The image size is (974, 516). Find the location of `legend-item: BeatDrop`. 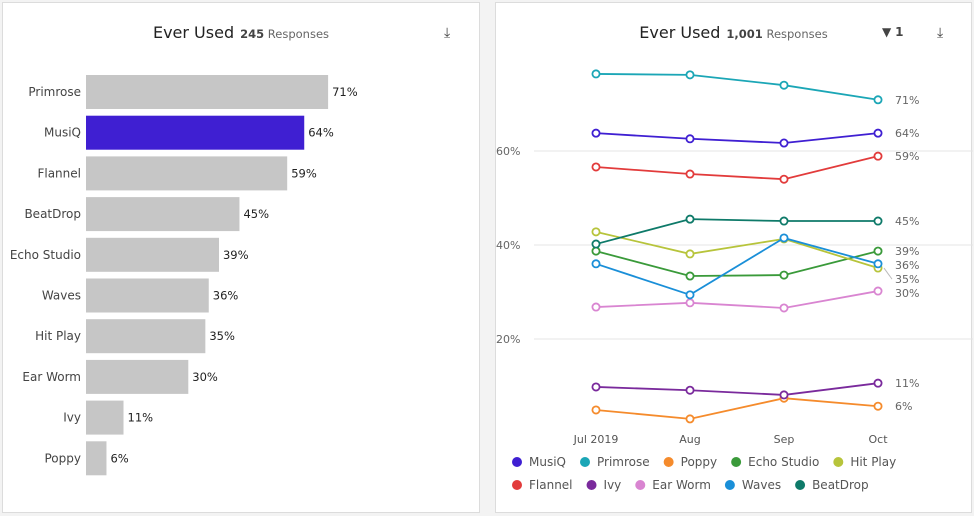

legend-item: BeatDrop is located at coordinates (832, 485).